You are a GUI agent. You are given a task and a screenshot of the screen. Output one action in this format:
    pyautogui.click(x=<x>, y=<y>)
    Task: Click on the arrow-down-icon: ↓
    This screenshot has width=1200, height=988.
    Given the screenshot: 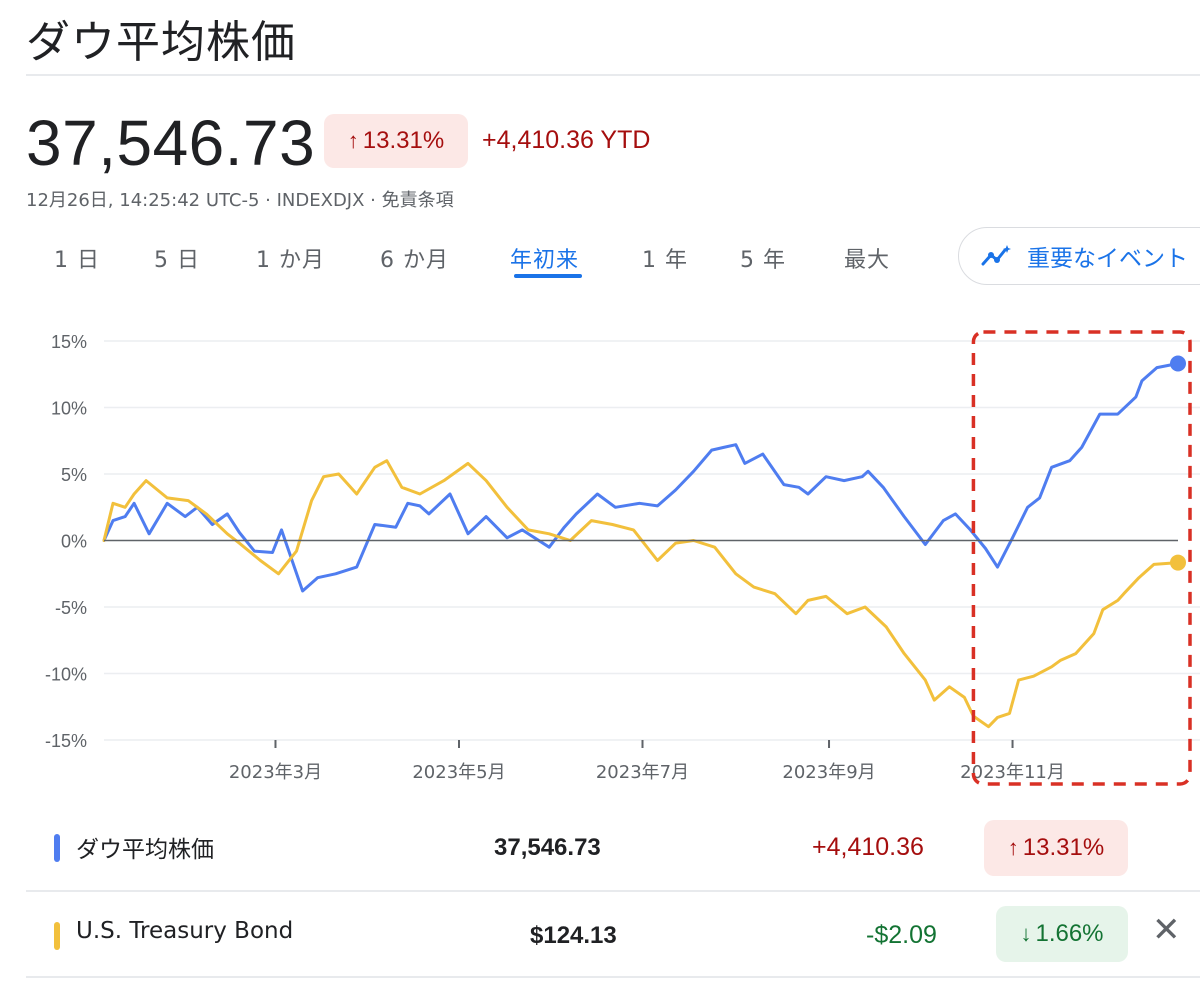 What is the action you would take?
    pyautogui.click(x=1026, y=933)
    